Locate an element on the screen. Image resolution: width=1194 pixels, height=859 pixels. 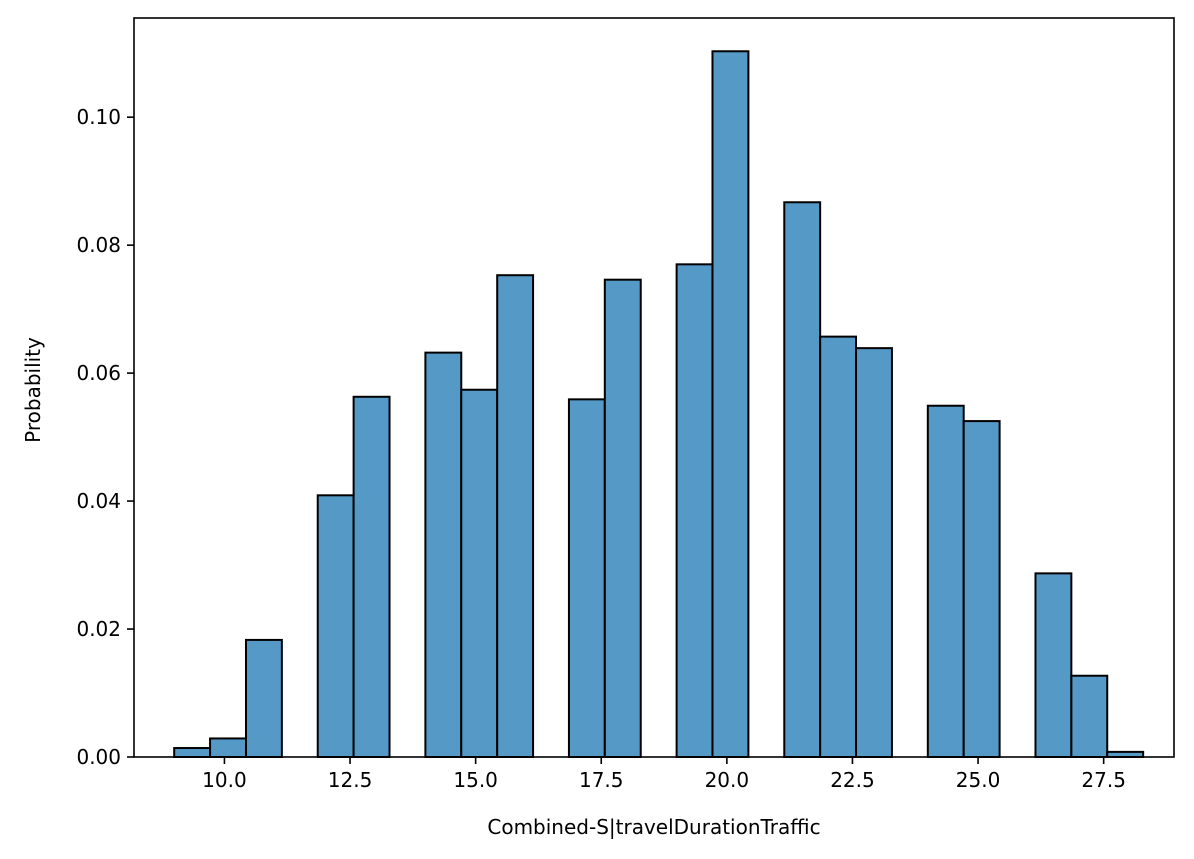
x-tick-label: 27.5 is located at coordinates (1103, 780).